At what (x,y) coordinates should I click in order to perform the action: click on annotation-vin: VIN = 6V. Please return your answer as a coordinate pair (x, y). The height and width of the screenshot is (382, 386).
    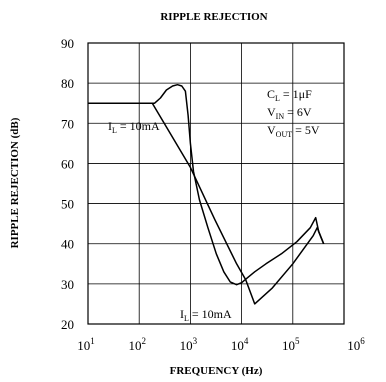
    Looking at the image, I should click on (289, 113).